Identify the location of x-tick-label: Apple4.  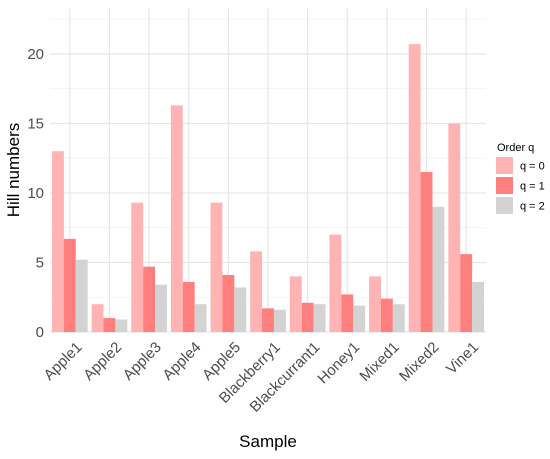
(181, 361).